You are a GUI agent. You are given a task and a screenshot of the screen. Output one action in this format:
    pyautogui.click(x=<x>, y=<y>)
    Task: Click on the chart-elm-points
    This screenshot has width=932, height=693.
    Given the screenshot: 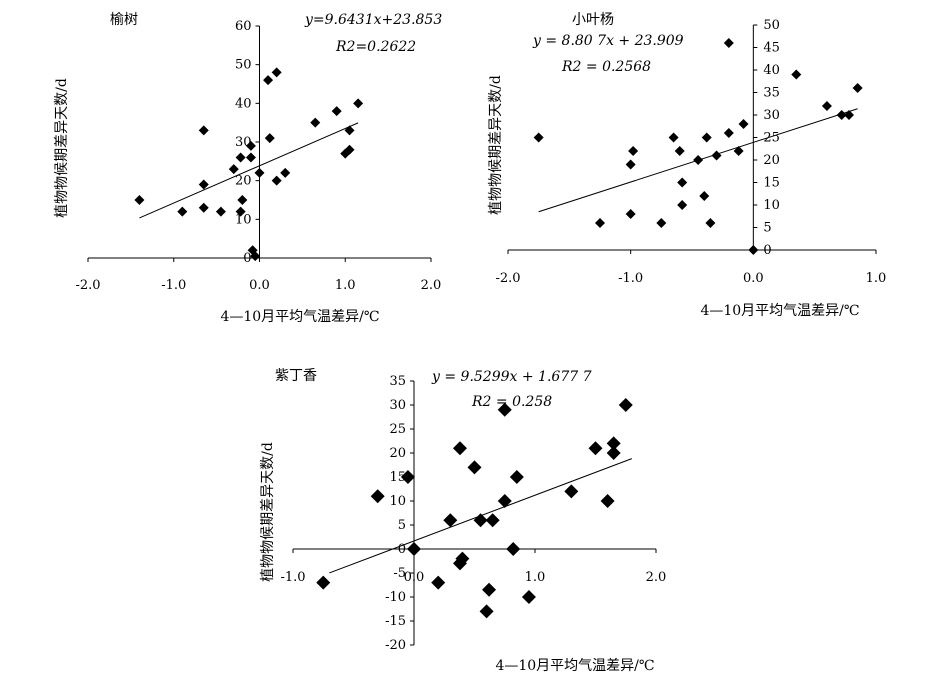 What is the action you would take?
    pyautogui.click(x=249, y=164)
    